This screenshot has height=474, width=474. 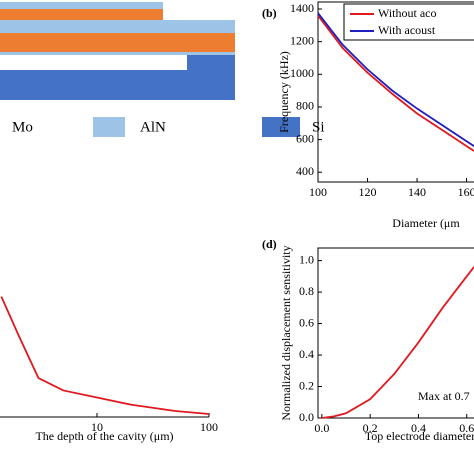 What do you see at coordinates (407, 30) in the screenshot?
I see `legend-label: With acoust` at bounding box center [407, 30].